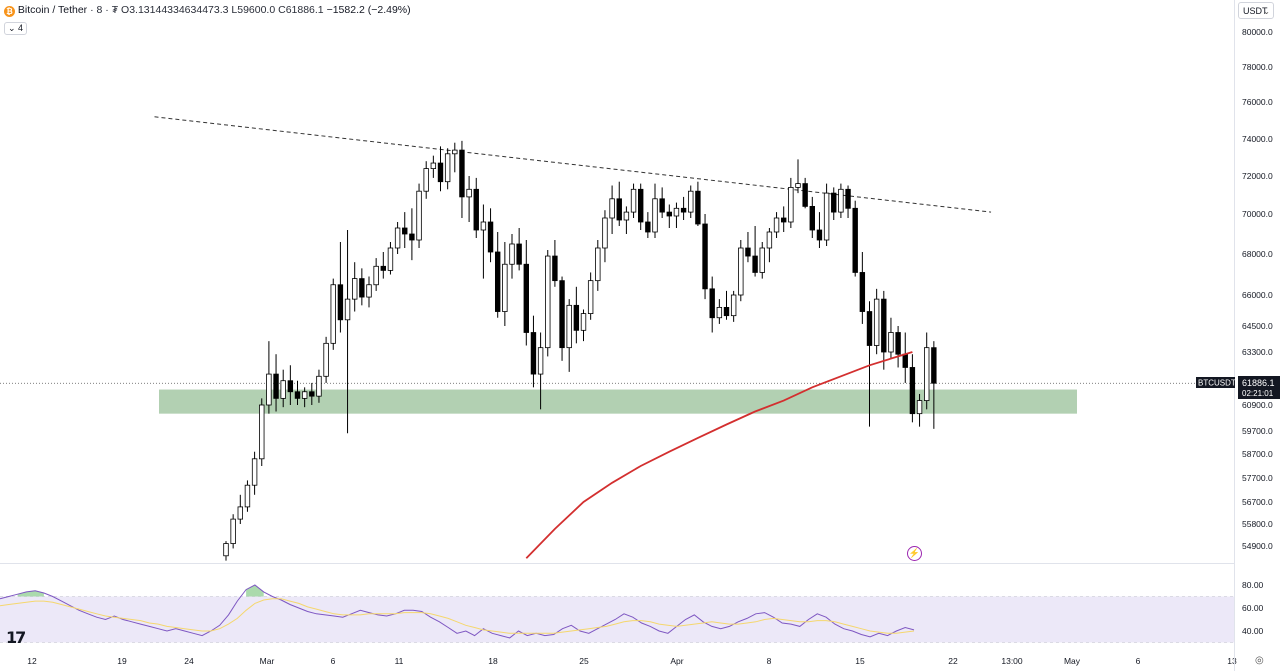  I want to click on time-tick-label: 6, so click(1138, 661).